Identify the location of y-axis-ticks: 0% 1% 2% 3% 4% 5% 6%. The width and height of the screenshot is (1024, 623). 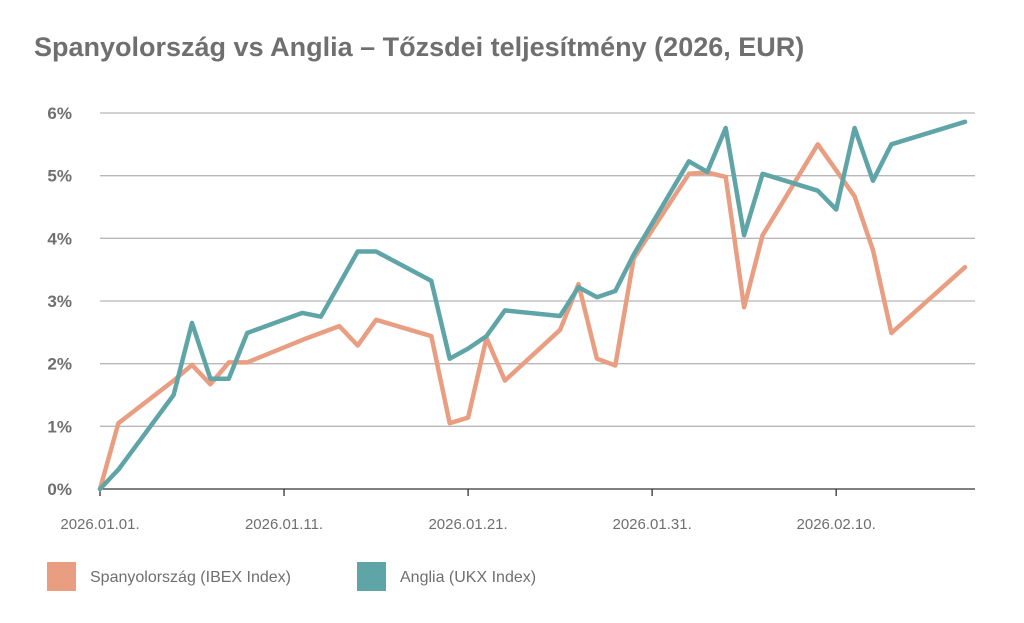
(59, 301).